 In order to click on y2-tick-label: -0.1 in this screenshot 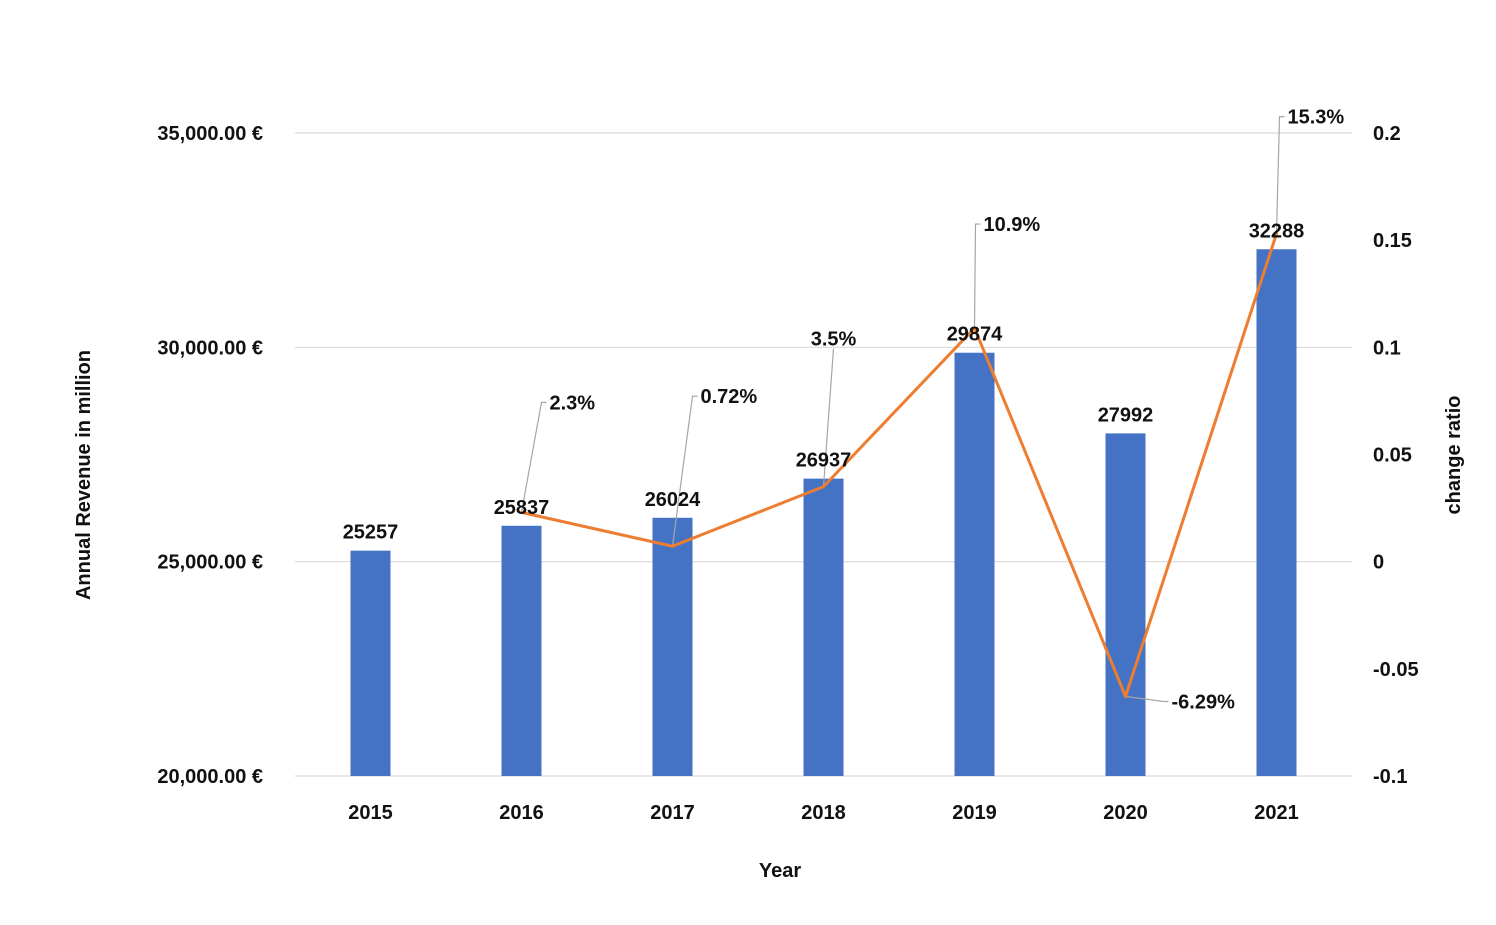, I will do `click(1390, 777)`.